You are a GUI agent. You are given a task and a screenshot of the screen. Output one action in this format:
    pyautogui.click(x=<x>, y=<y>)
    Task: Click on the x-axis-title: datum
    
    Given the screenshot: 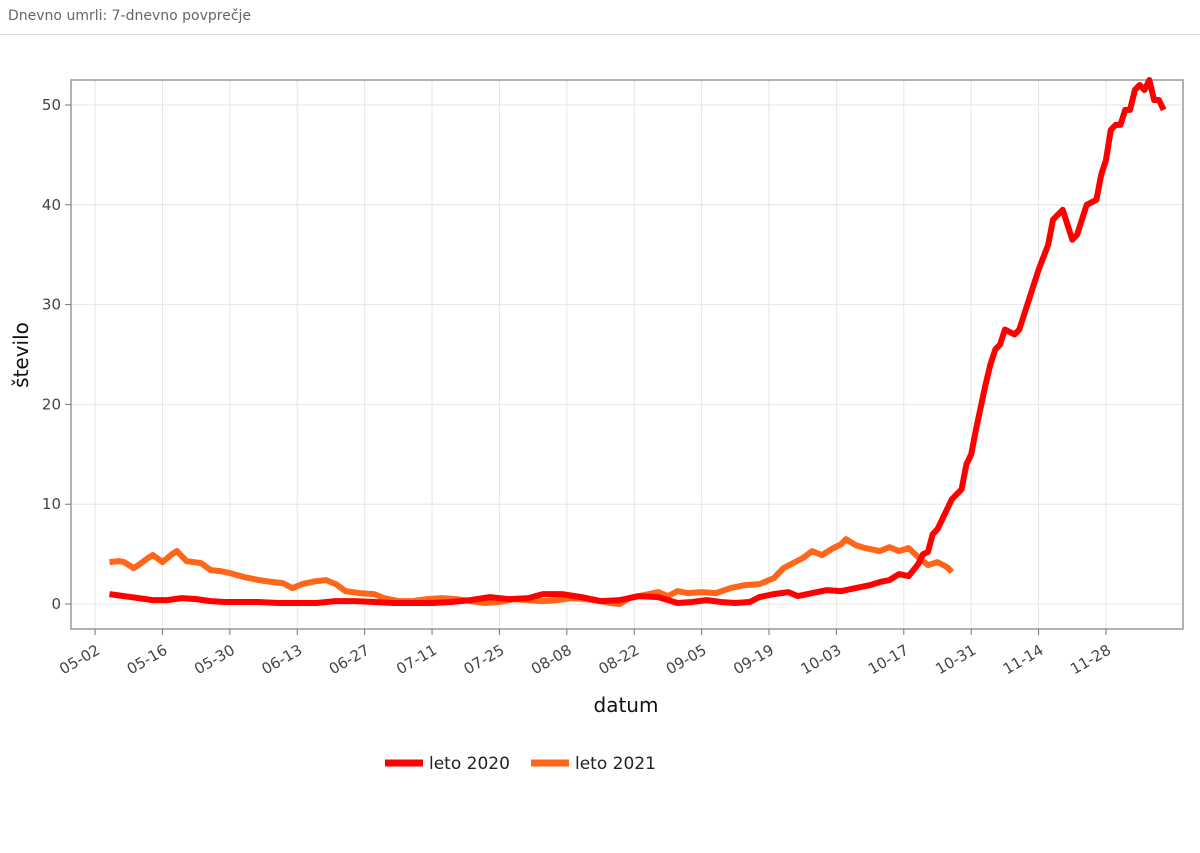 What is the action you would take?
    pyautogui.click(x=626, y=705)
    